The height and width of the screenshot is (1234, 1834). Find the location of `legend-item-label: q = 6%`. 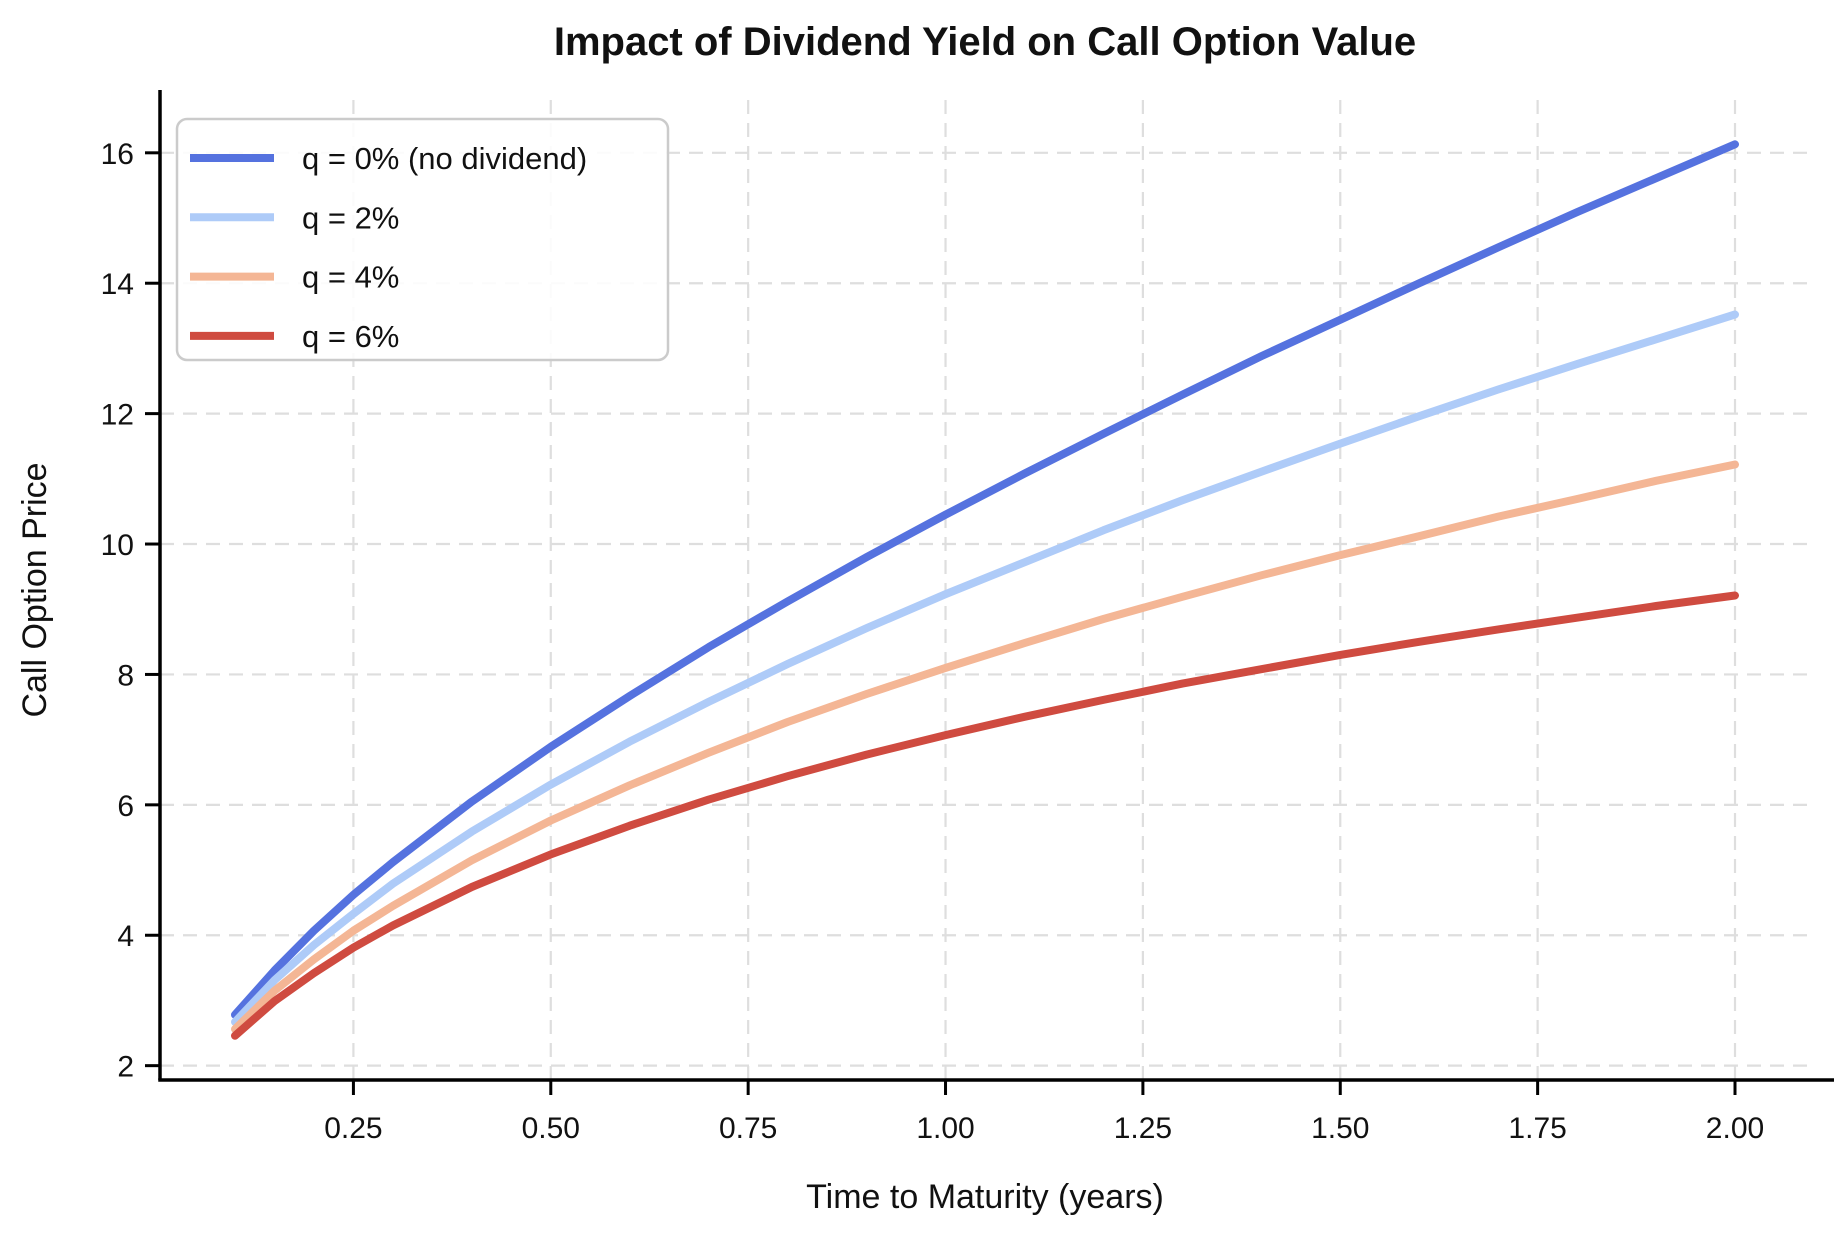

legend-item-label: q = 6% is located at coordinates (350, 336).